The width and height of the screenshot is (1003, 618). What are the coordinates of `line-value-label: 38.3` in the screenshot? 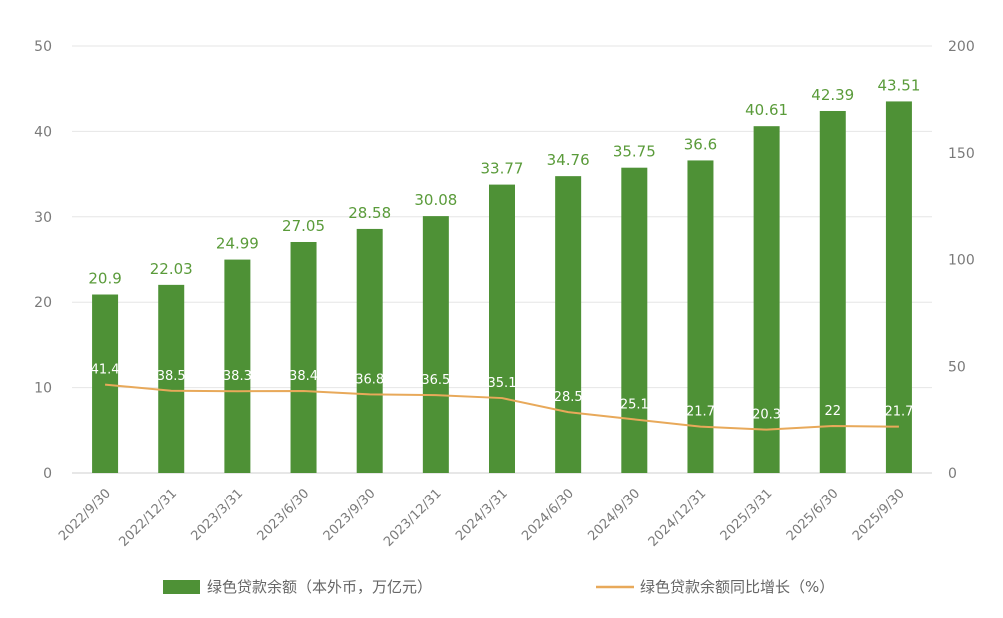 It's located at (237, 376).